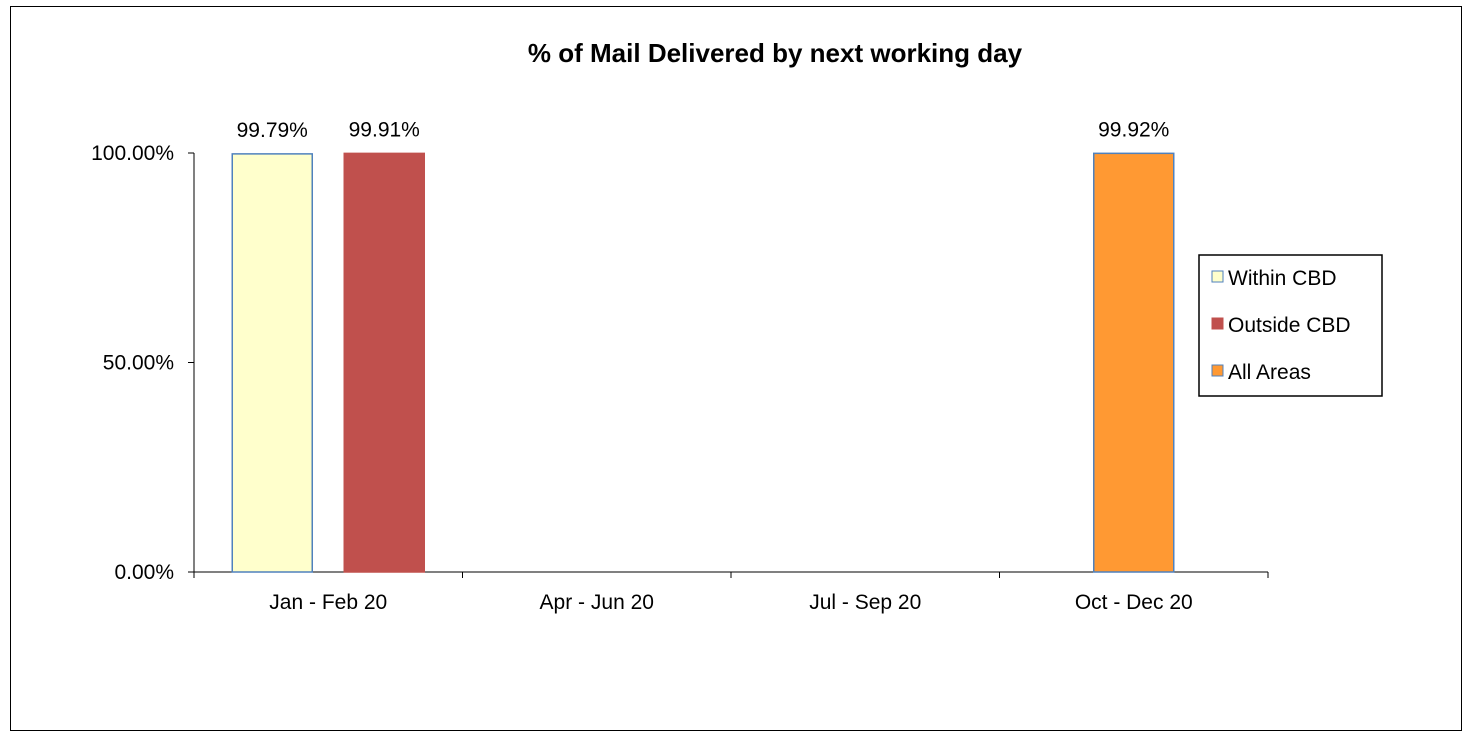  I want to click on legend: Within CBD Outside CBD All Areas, so click(1290, 325).